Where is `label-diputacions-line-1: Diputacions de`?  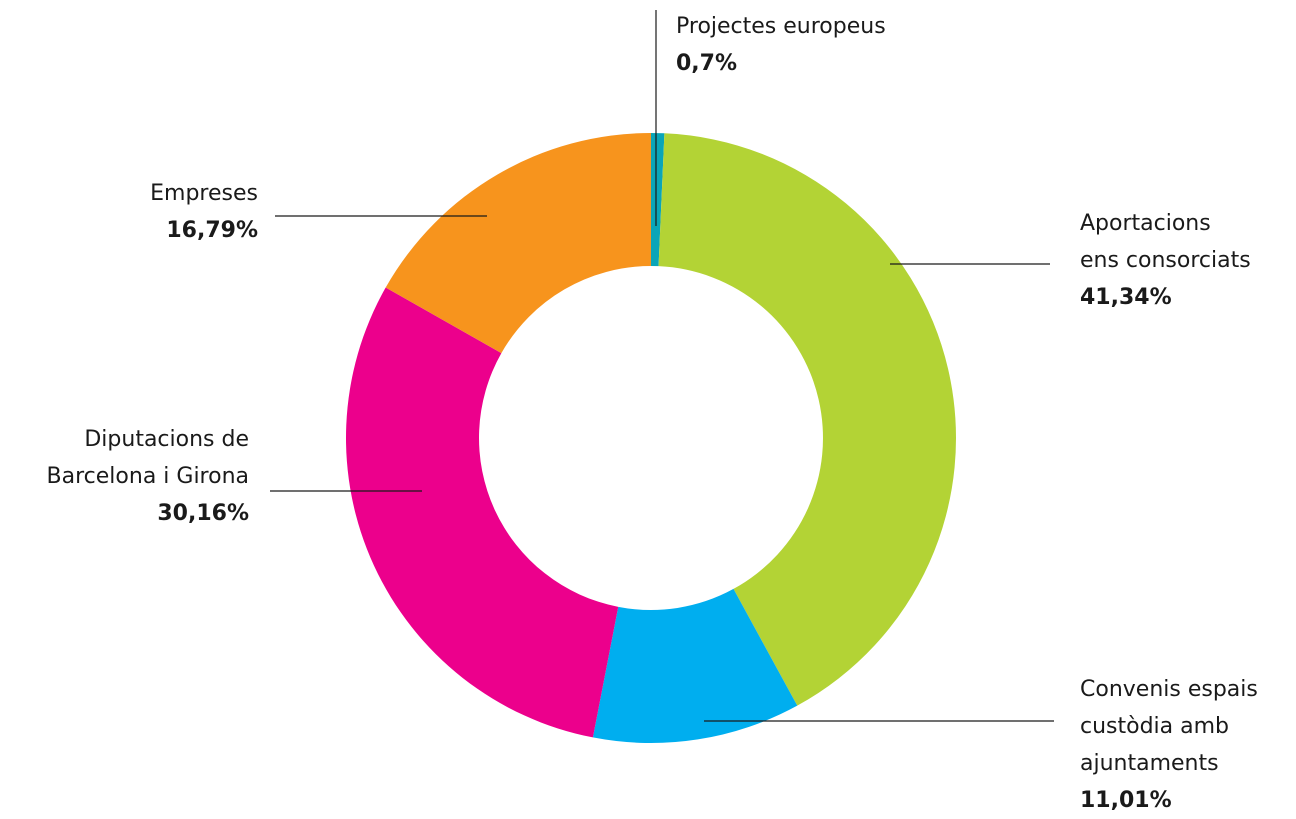
label-diputacions-line-1: Diputacions de is located at coordinates (166, 439).